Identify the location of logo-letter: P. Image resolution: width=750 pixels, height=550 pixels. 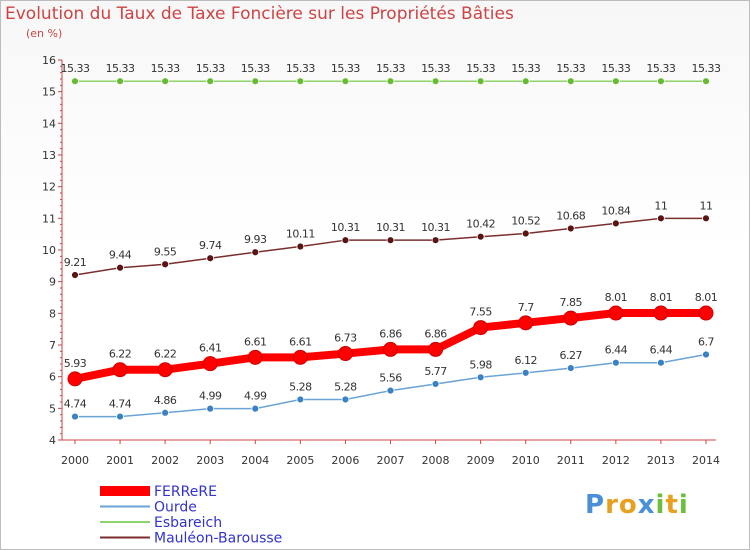
(595, 505).